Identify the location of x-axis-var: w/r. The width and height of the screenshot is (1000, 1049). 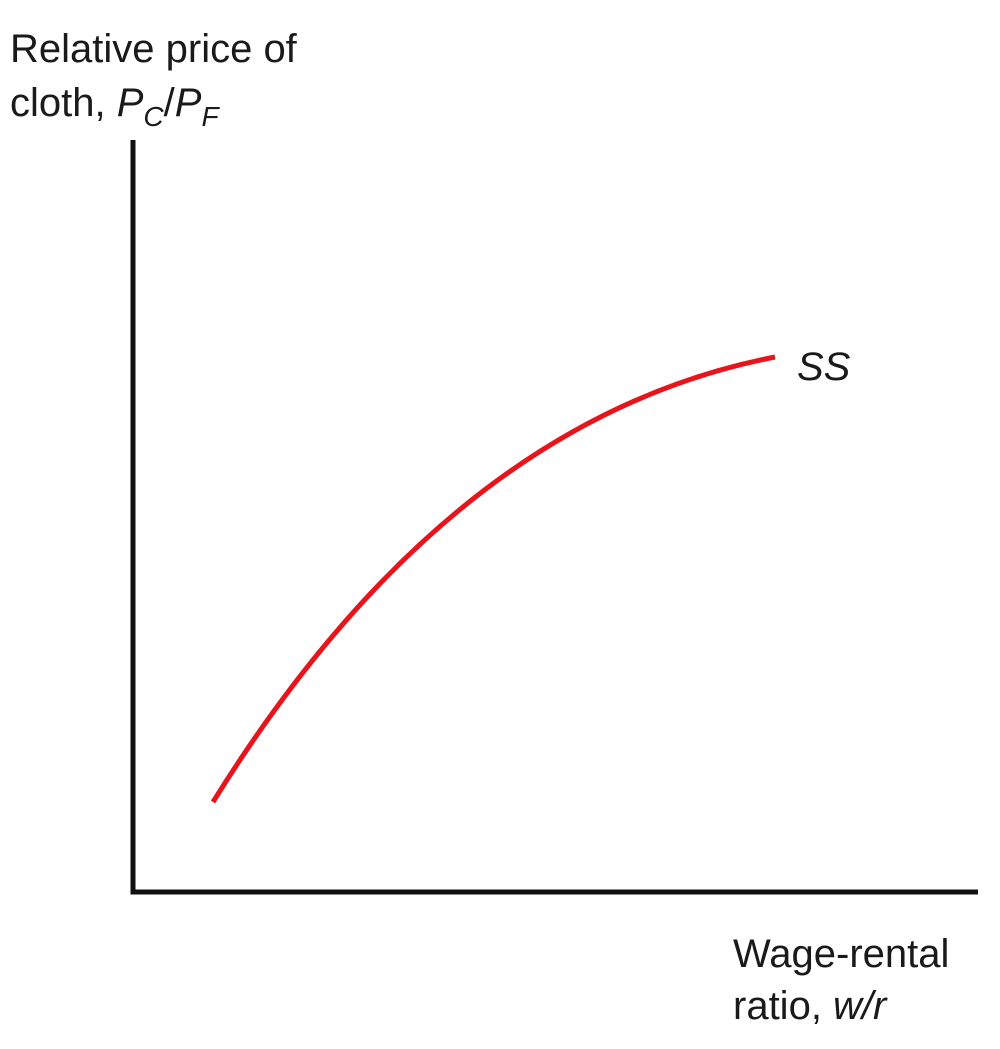
(860, 1006).